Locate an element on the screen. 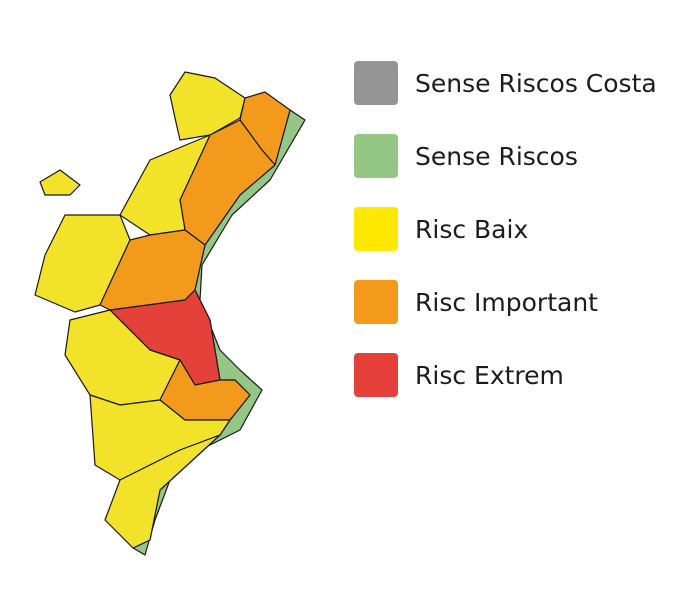 The image size is (680, 593). legend-item-sense-riscos-costa: Sense Riscos Costa is located at coordinates (505, 83).